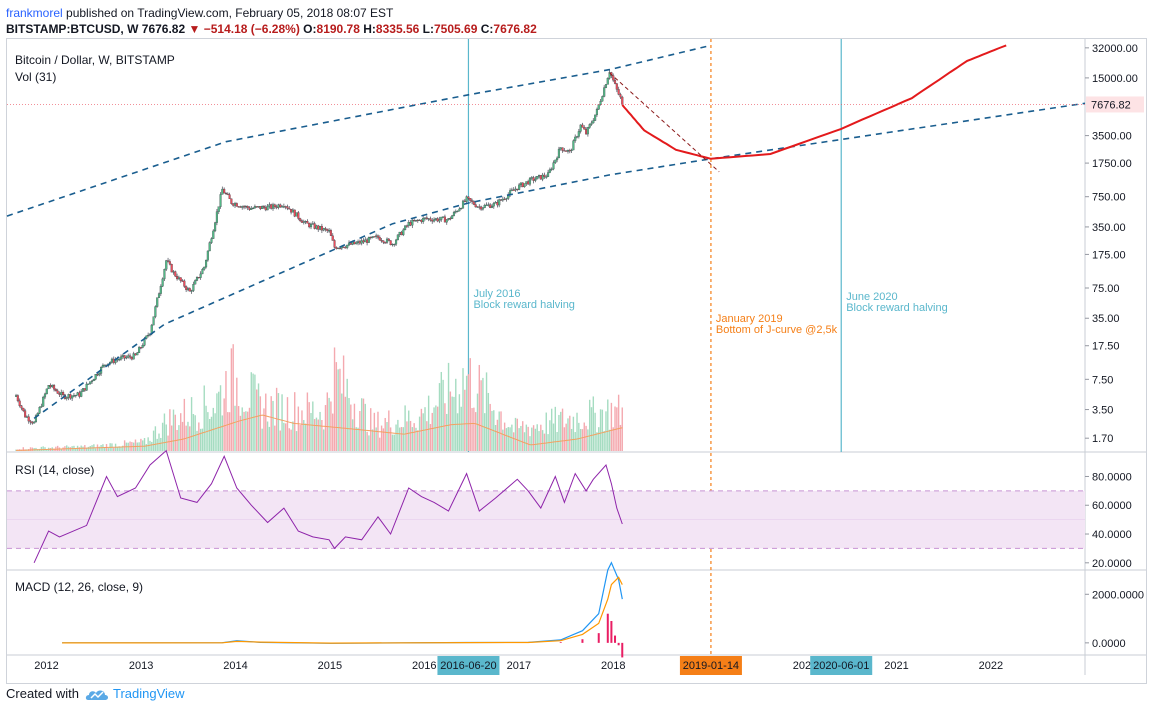  I want to click on volume-indicator-label: Vol (31), so click(35, 77).